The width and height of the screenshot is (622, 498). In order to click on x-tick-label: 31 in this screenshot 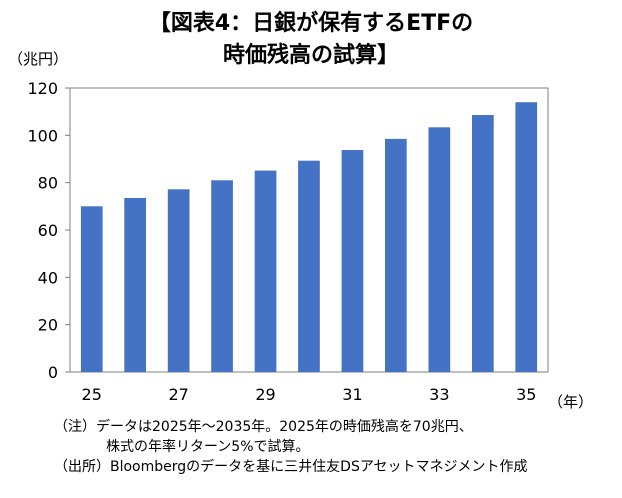, I will do `click(352, 394)`.